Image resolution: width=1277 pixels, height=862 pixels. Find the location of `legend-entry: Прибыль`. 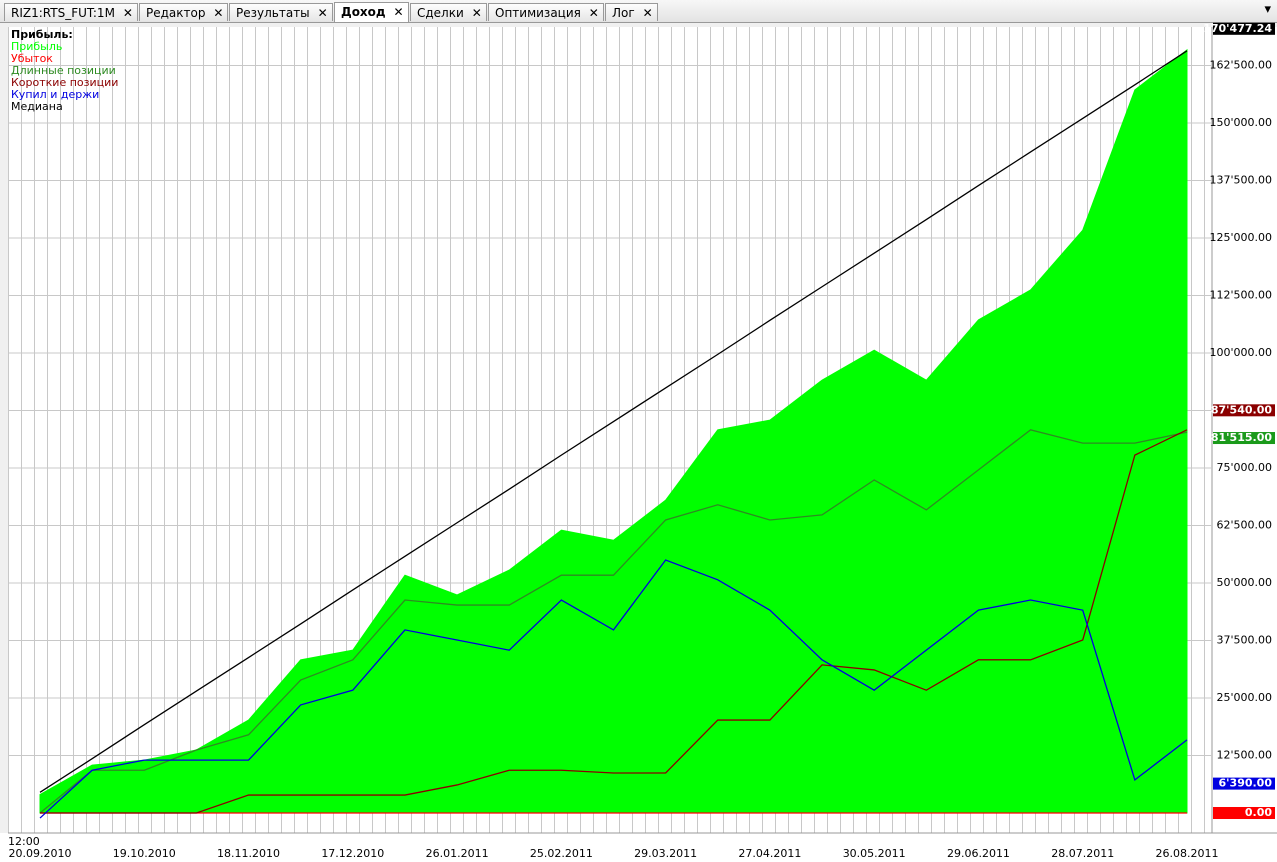

legend-entry: Прибыль is located at coordinates (36, 46).